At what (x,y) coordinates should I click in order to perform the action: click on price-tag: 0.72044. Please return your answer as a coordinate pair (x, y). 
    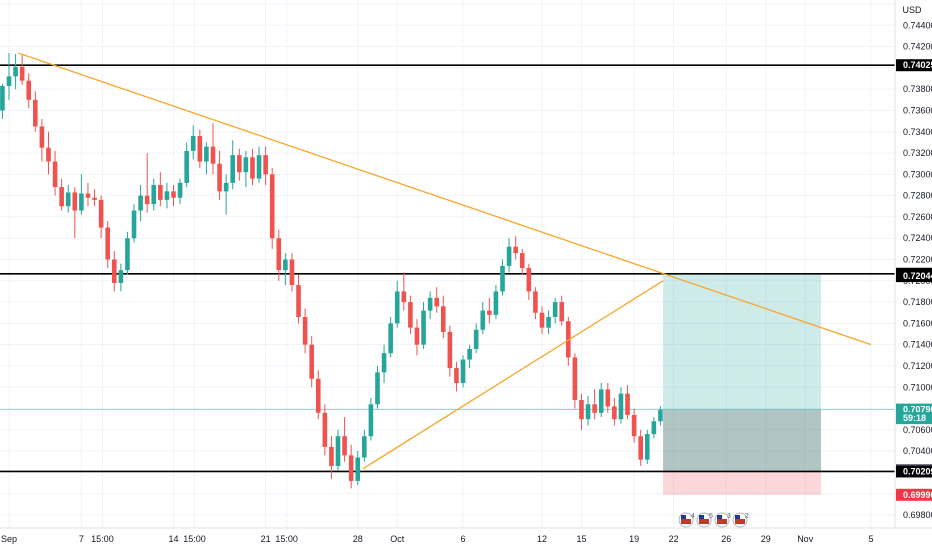
    Looking at the image, I should click on (914, 276).